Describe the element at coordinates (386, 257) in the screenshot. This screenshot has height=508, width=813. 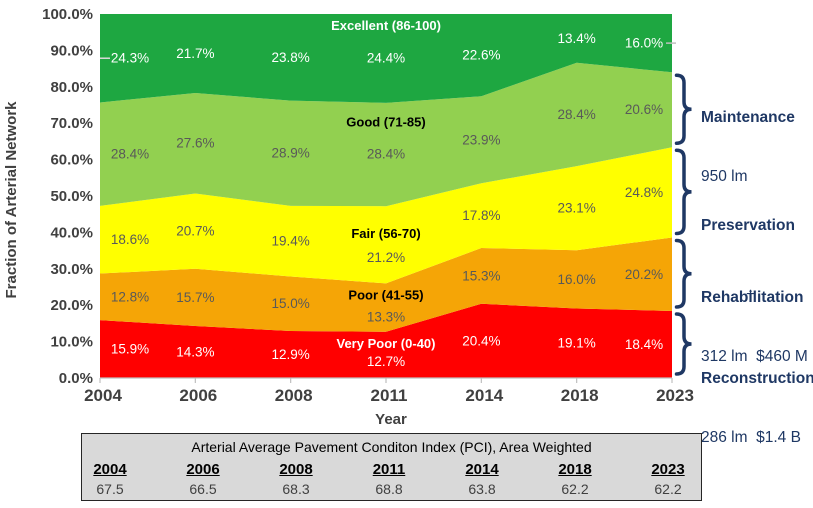
I see `value-label: 21.2%` at that location.